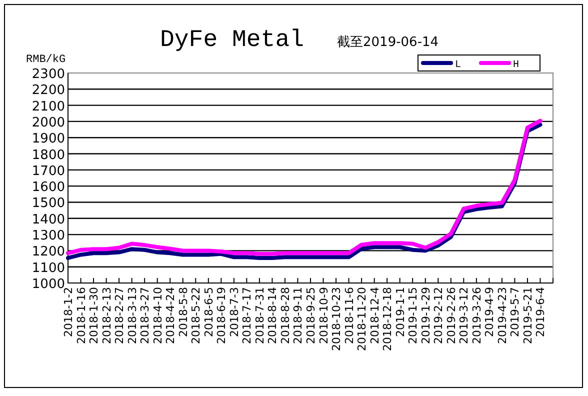 The image size is (588, 396). Describe the element at coordinates (132, 315) in the screenshot. I see `x-tick-label: 2018-3-13` at that location.